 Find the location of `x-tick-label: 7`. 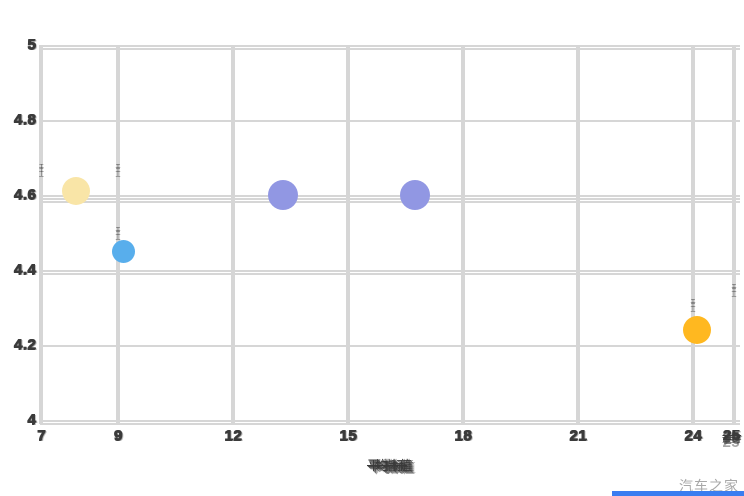

x-tick-label: 7 is located at coordinates (41, 435).